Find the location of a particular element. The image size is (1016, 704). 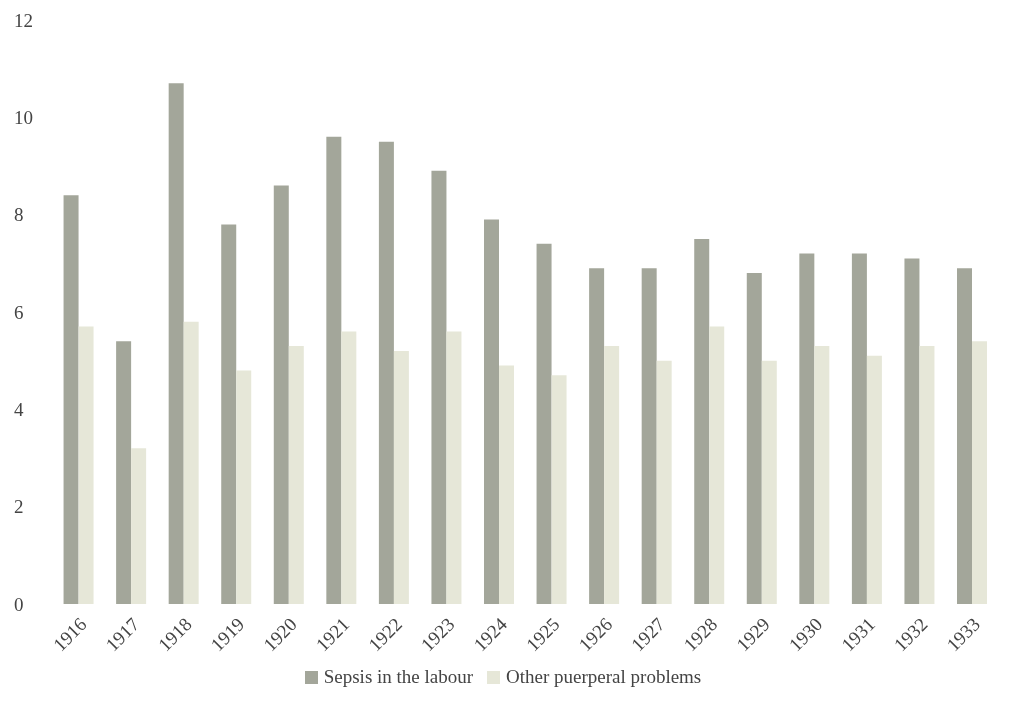

y-tick-label: 8 is located at coordinates (19, 215).